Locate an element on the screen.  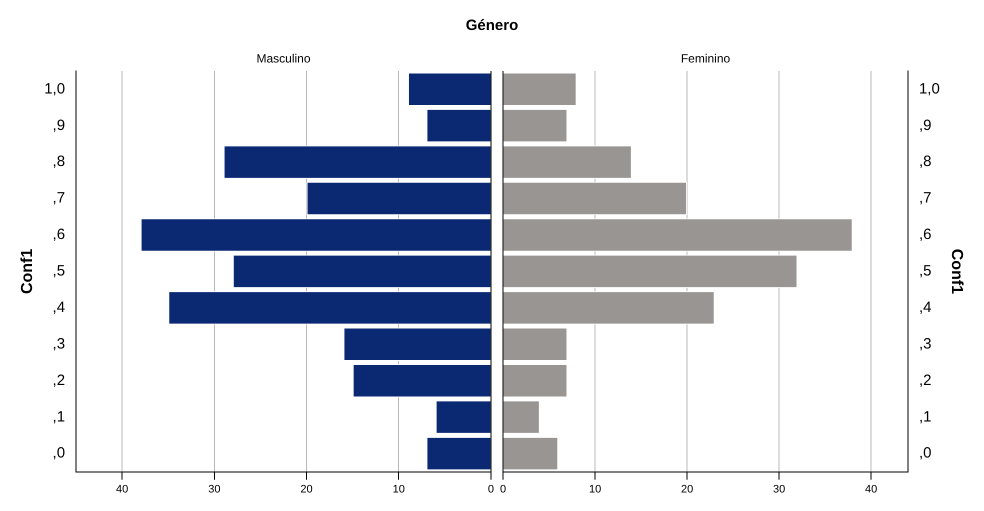
text: Feminino is located at coordinates (705, 58).